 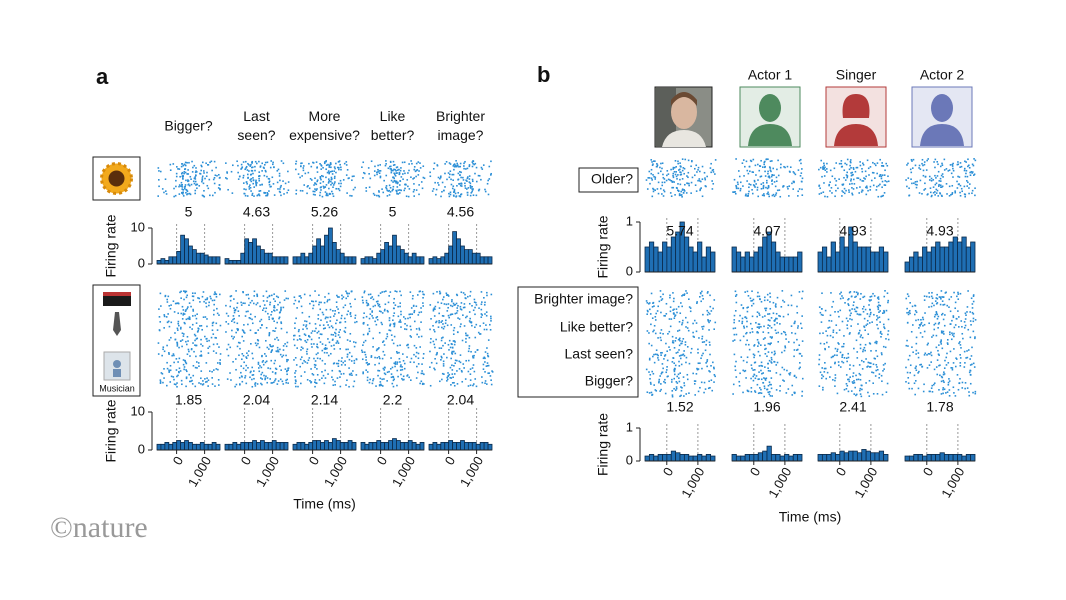 I want to click on question-label: Like better?, so click(x=596, y=327).